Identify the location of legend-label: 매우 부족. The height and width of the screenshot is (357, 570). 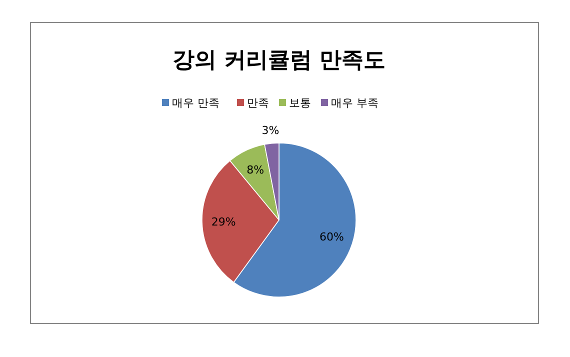
(354, 103).